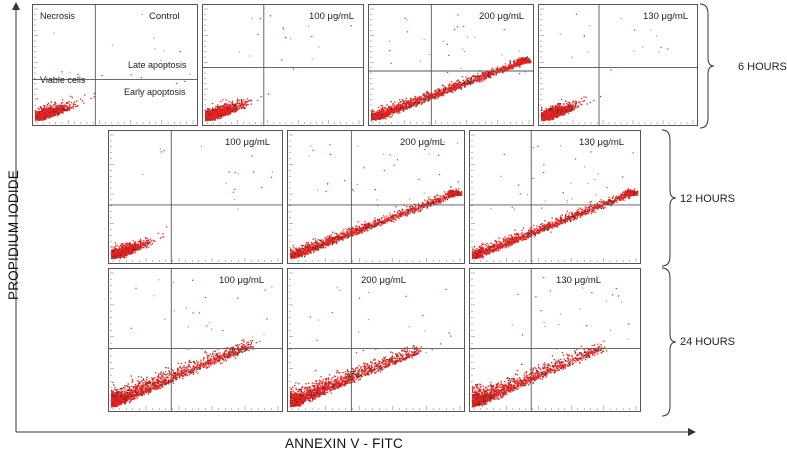 This screenshot has height=455, width=787. I want to click on plot-6h-200: 200 μg/mL, so click(451, 65).